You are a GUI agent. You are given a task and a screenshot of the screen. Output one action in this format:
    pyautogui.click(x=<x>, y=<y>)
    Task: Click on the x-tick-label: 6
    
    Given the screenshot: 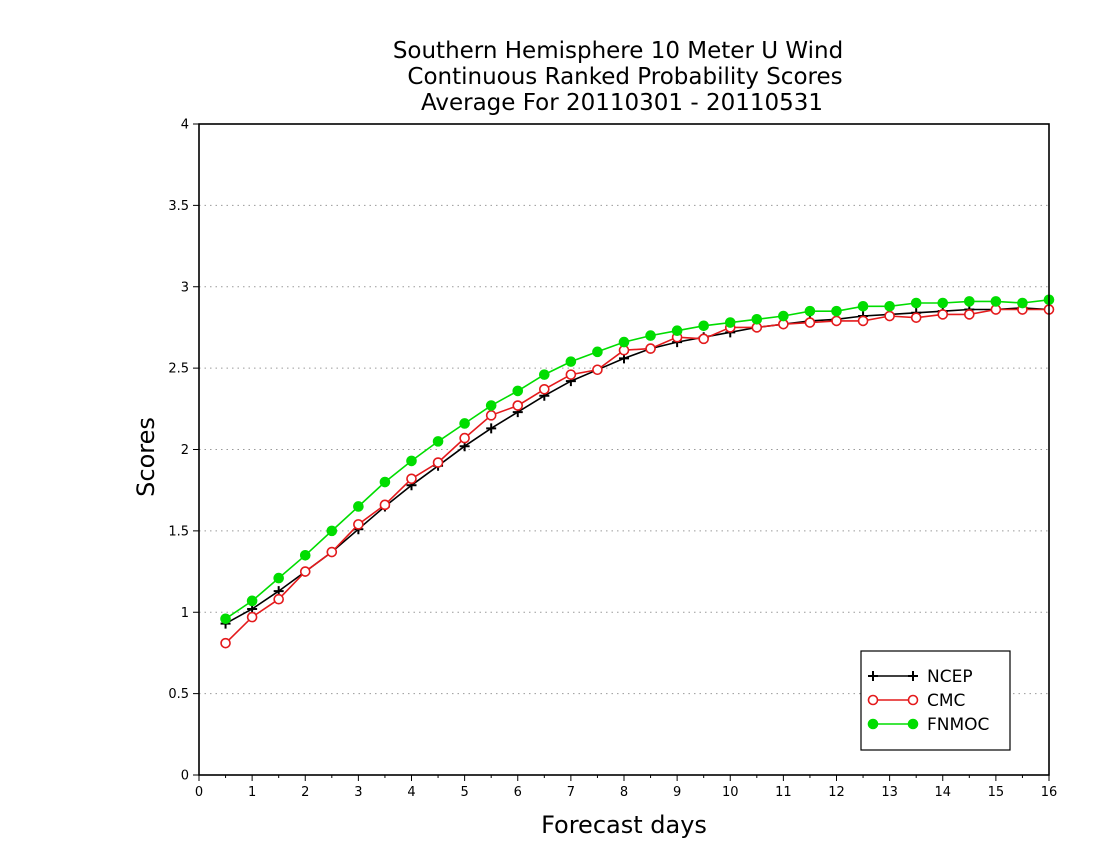 What is the action you would take?
    pyautogui.click(x=518, y=792)
    